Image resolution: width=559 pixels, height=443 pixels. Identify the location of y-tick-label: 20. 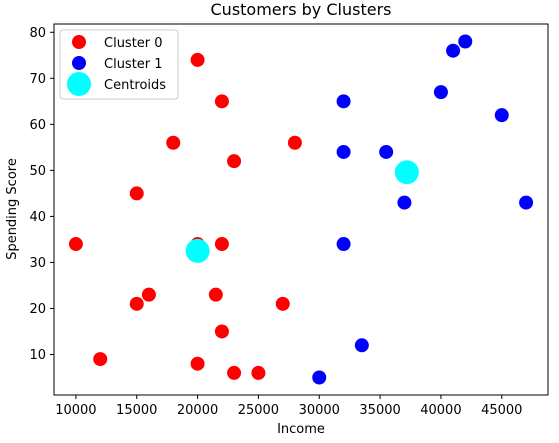
(37, 309).